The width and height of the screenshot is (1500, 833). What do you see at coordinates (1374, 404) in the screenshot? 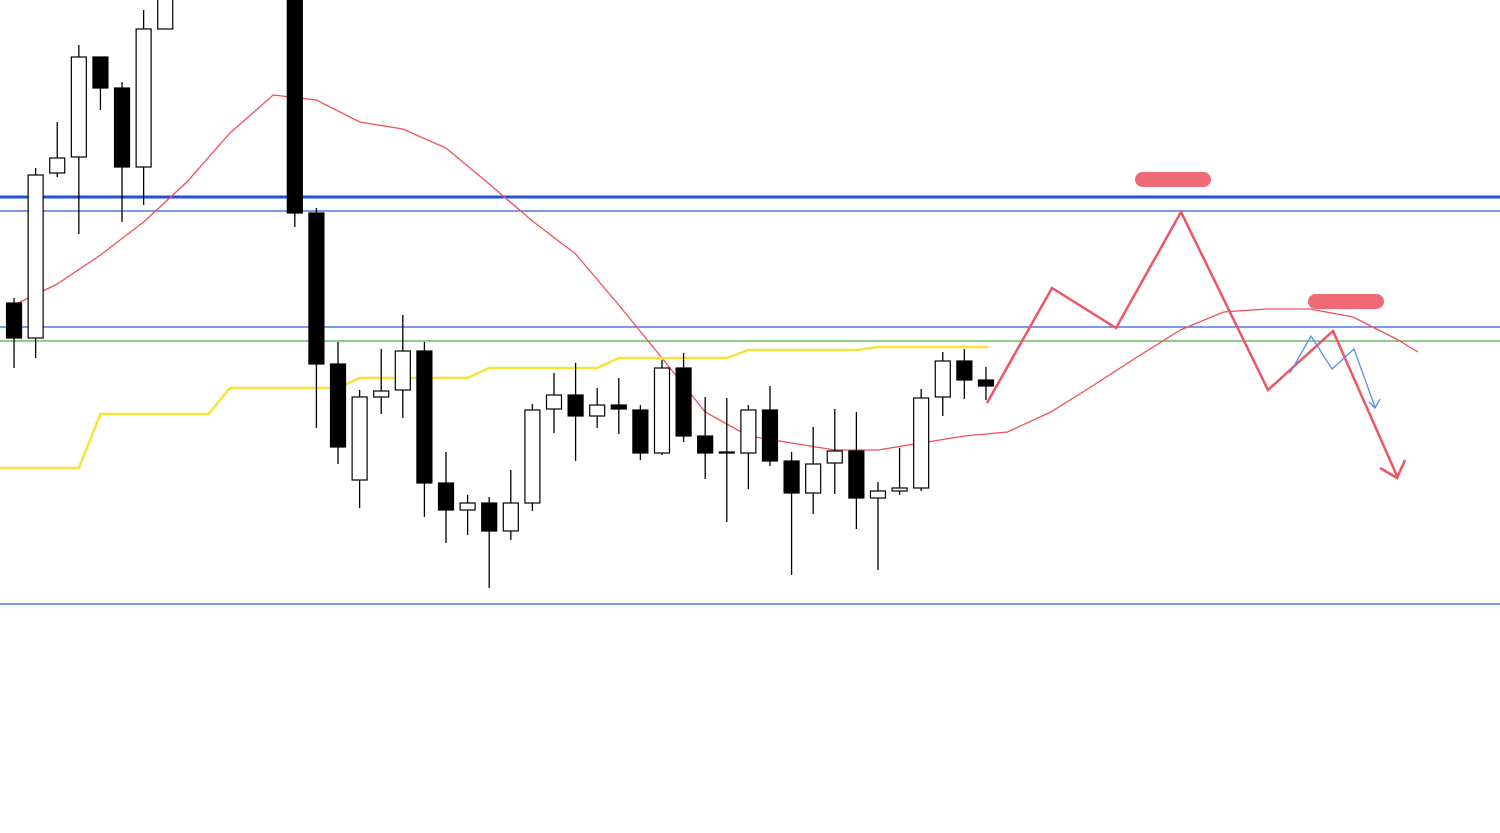
I see `minor-projection-arrowhead` at bounding box center [1374, 404].